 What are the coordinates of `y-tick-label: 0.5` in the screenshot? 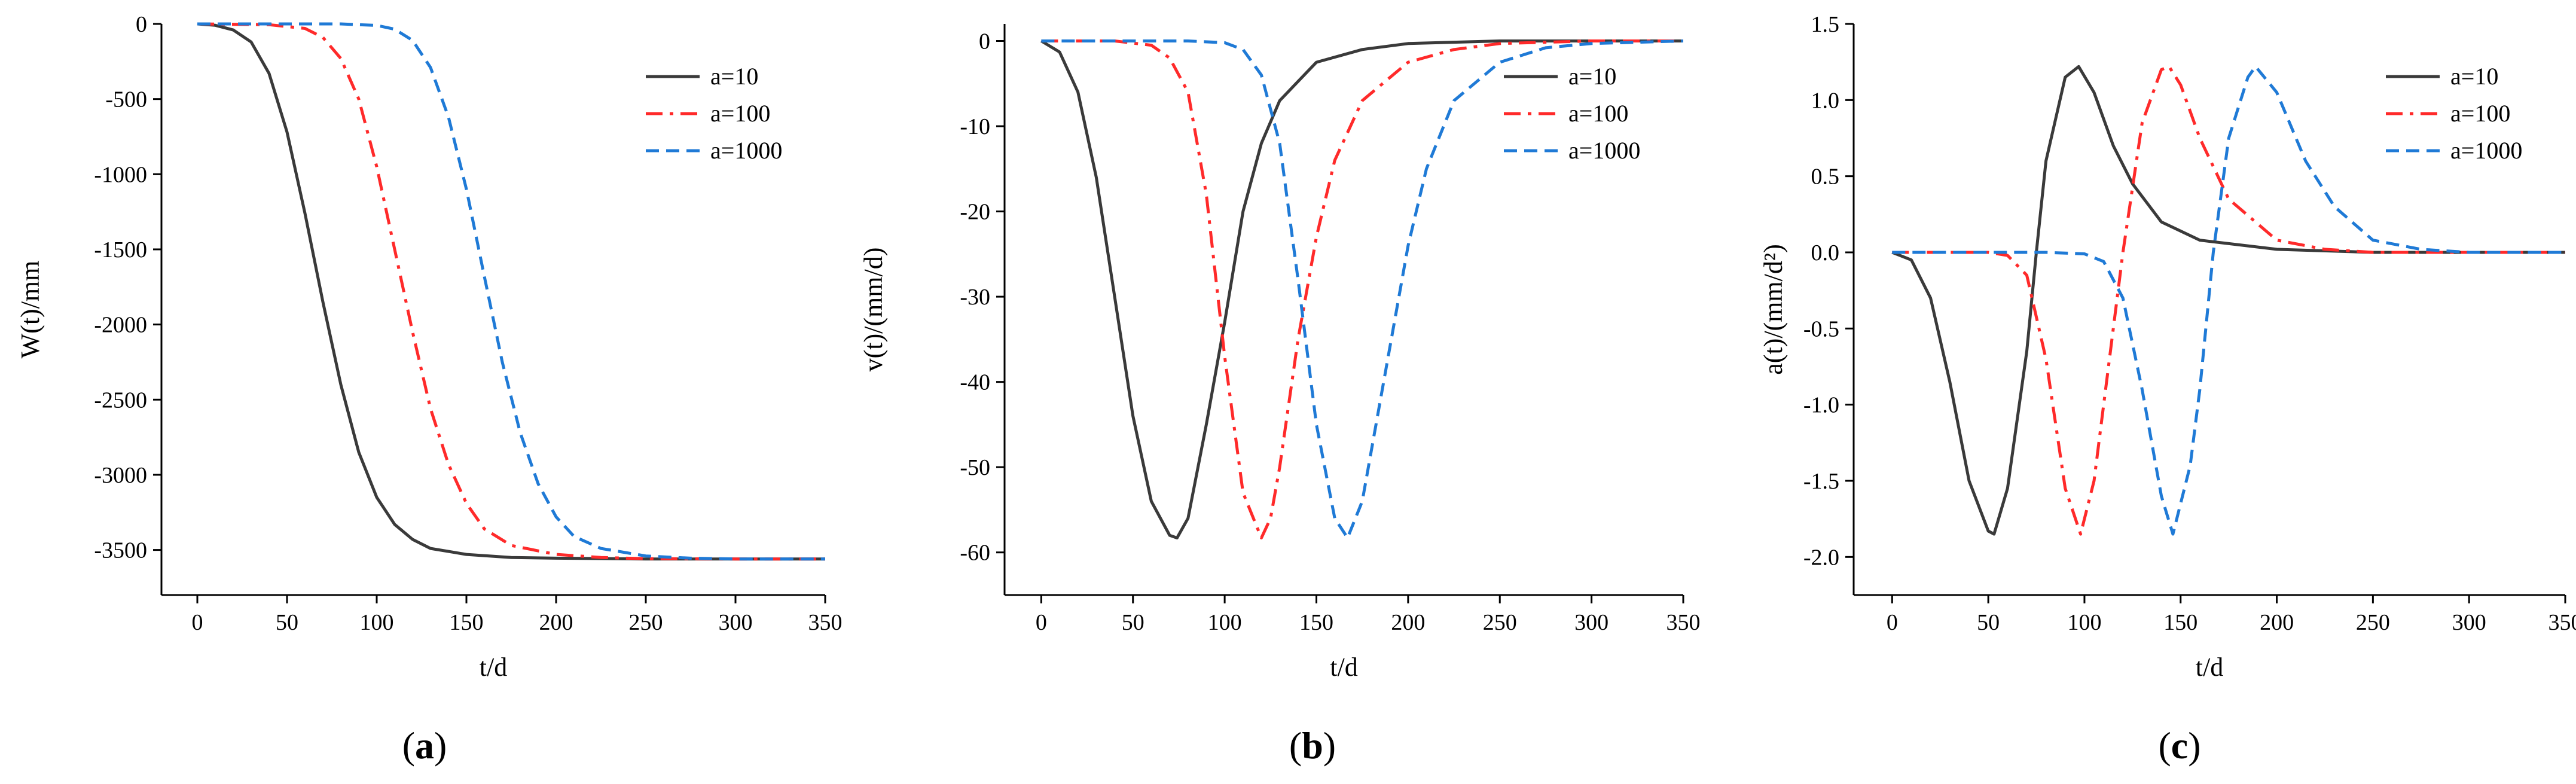 It's located at (1825, 177).